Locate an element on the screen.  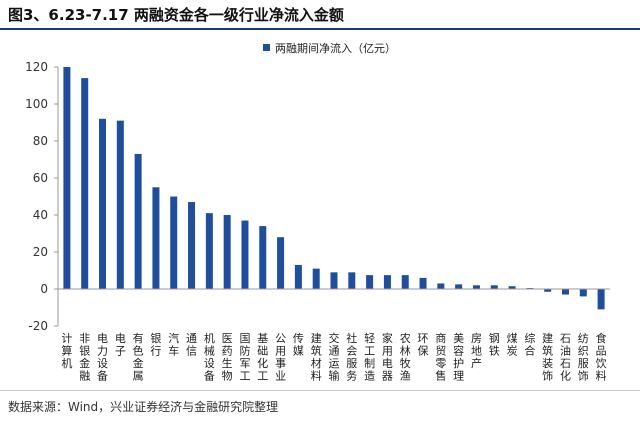
x-category-label: 煤炭 is located at coordinates (512, 345).